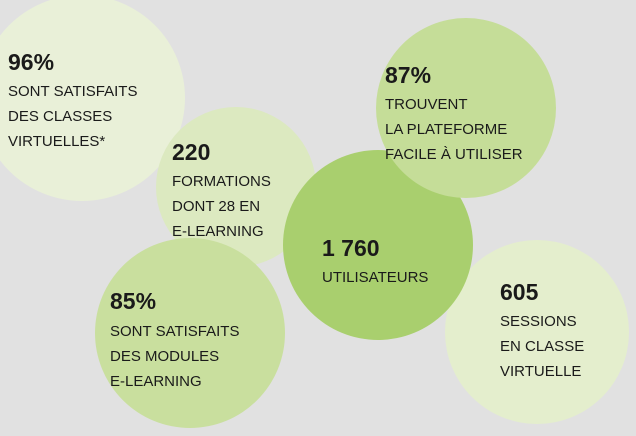  Describe the element at coordinates (133, 301) in the screenshot. I see `stat-value: 85%` at that location.